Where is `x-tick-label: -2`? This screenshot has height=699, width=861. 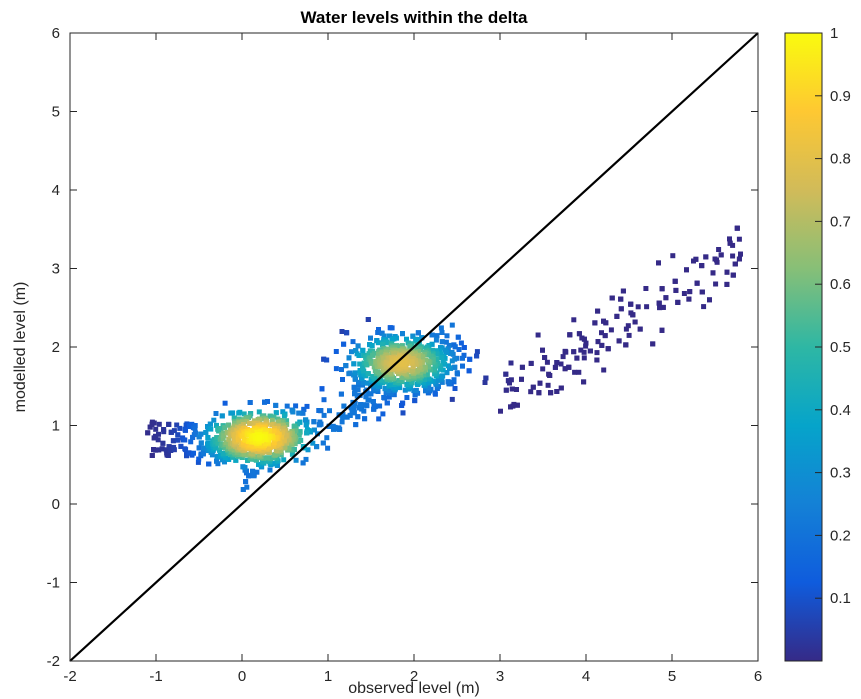
x-tick-label: -2 is located at coordinates (69, 676).